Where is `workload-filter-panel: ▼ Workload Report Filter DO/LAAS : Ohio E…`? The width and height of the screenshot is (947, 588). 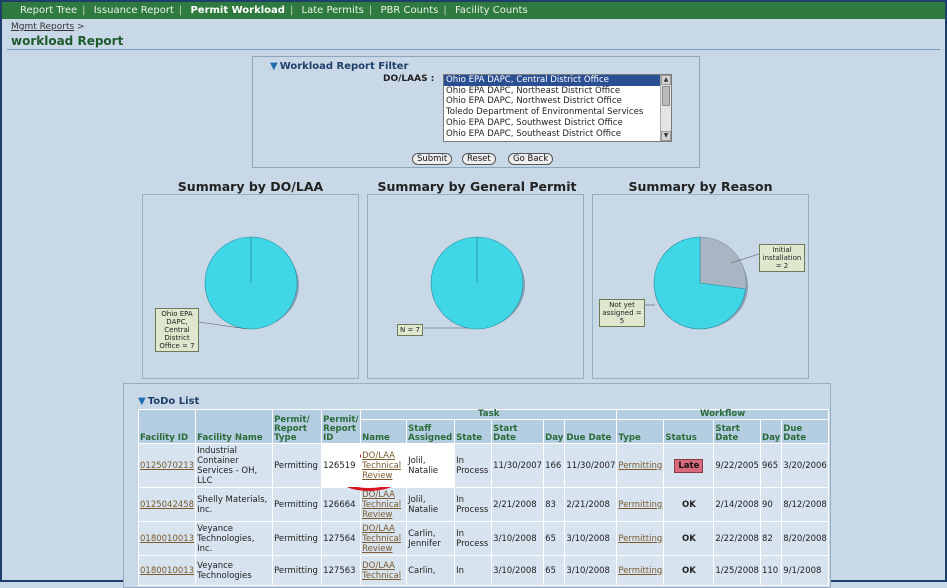 workload-filter-panel: ▼ Workload Report Filter DO/LAAS : Ohio E… is located at coordinates (476, 112).